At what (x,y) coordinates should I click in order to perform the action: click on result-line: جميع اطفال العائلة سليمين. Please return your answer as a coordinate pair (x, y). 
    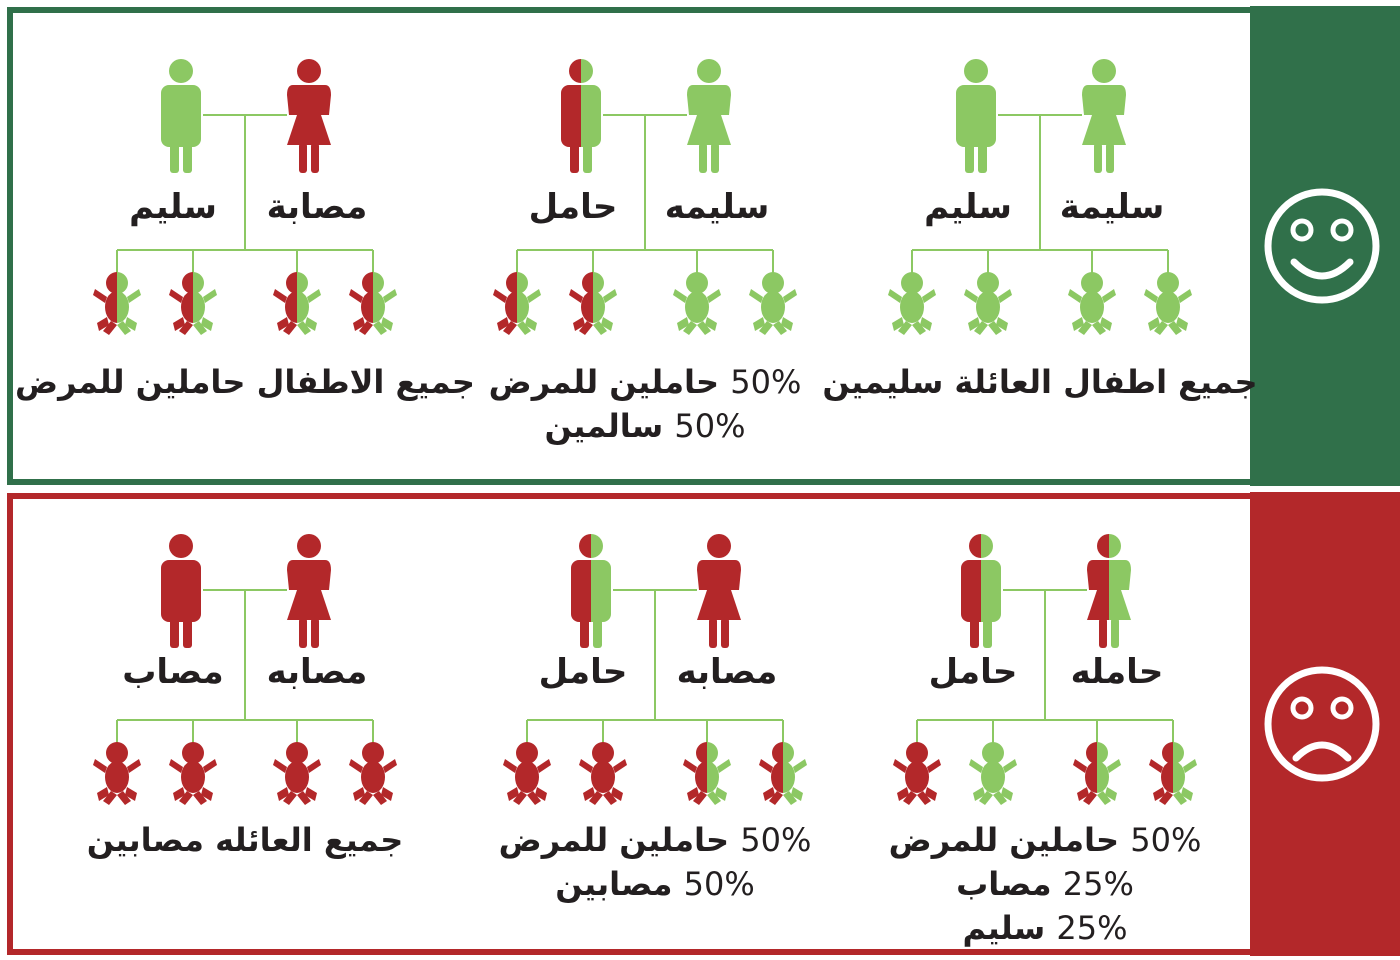
    Looking at the image, I should click on (1039, 382).